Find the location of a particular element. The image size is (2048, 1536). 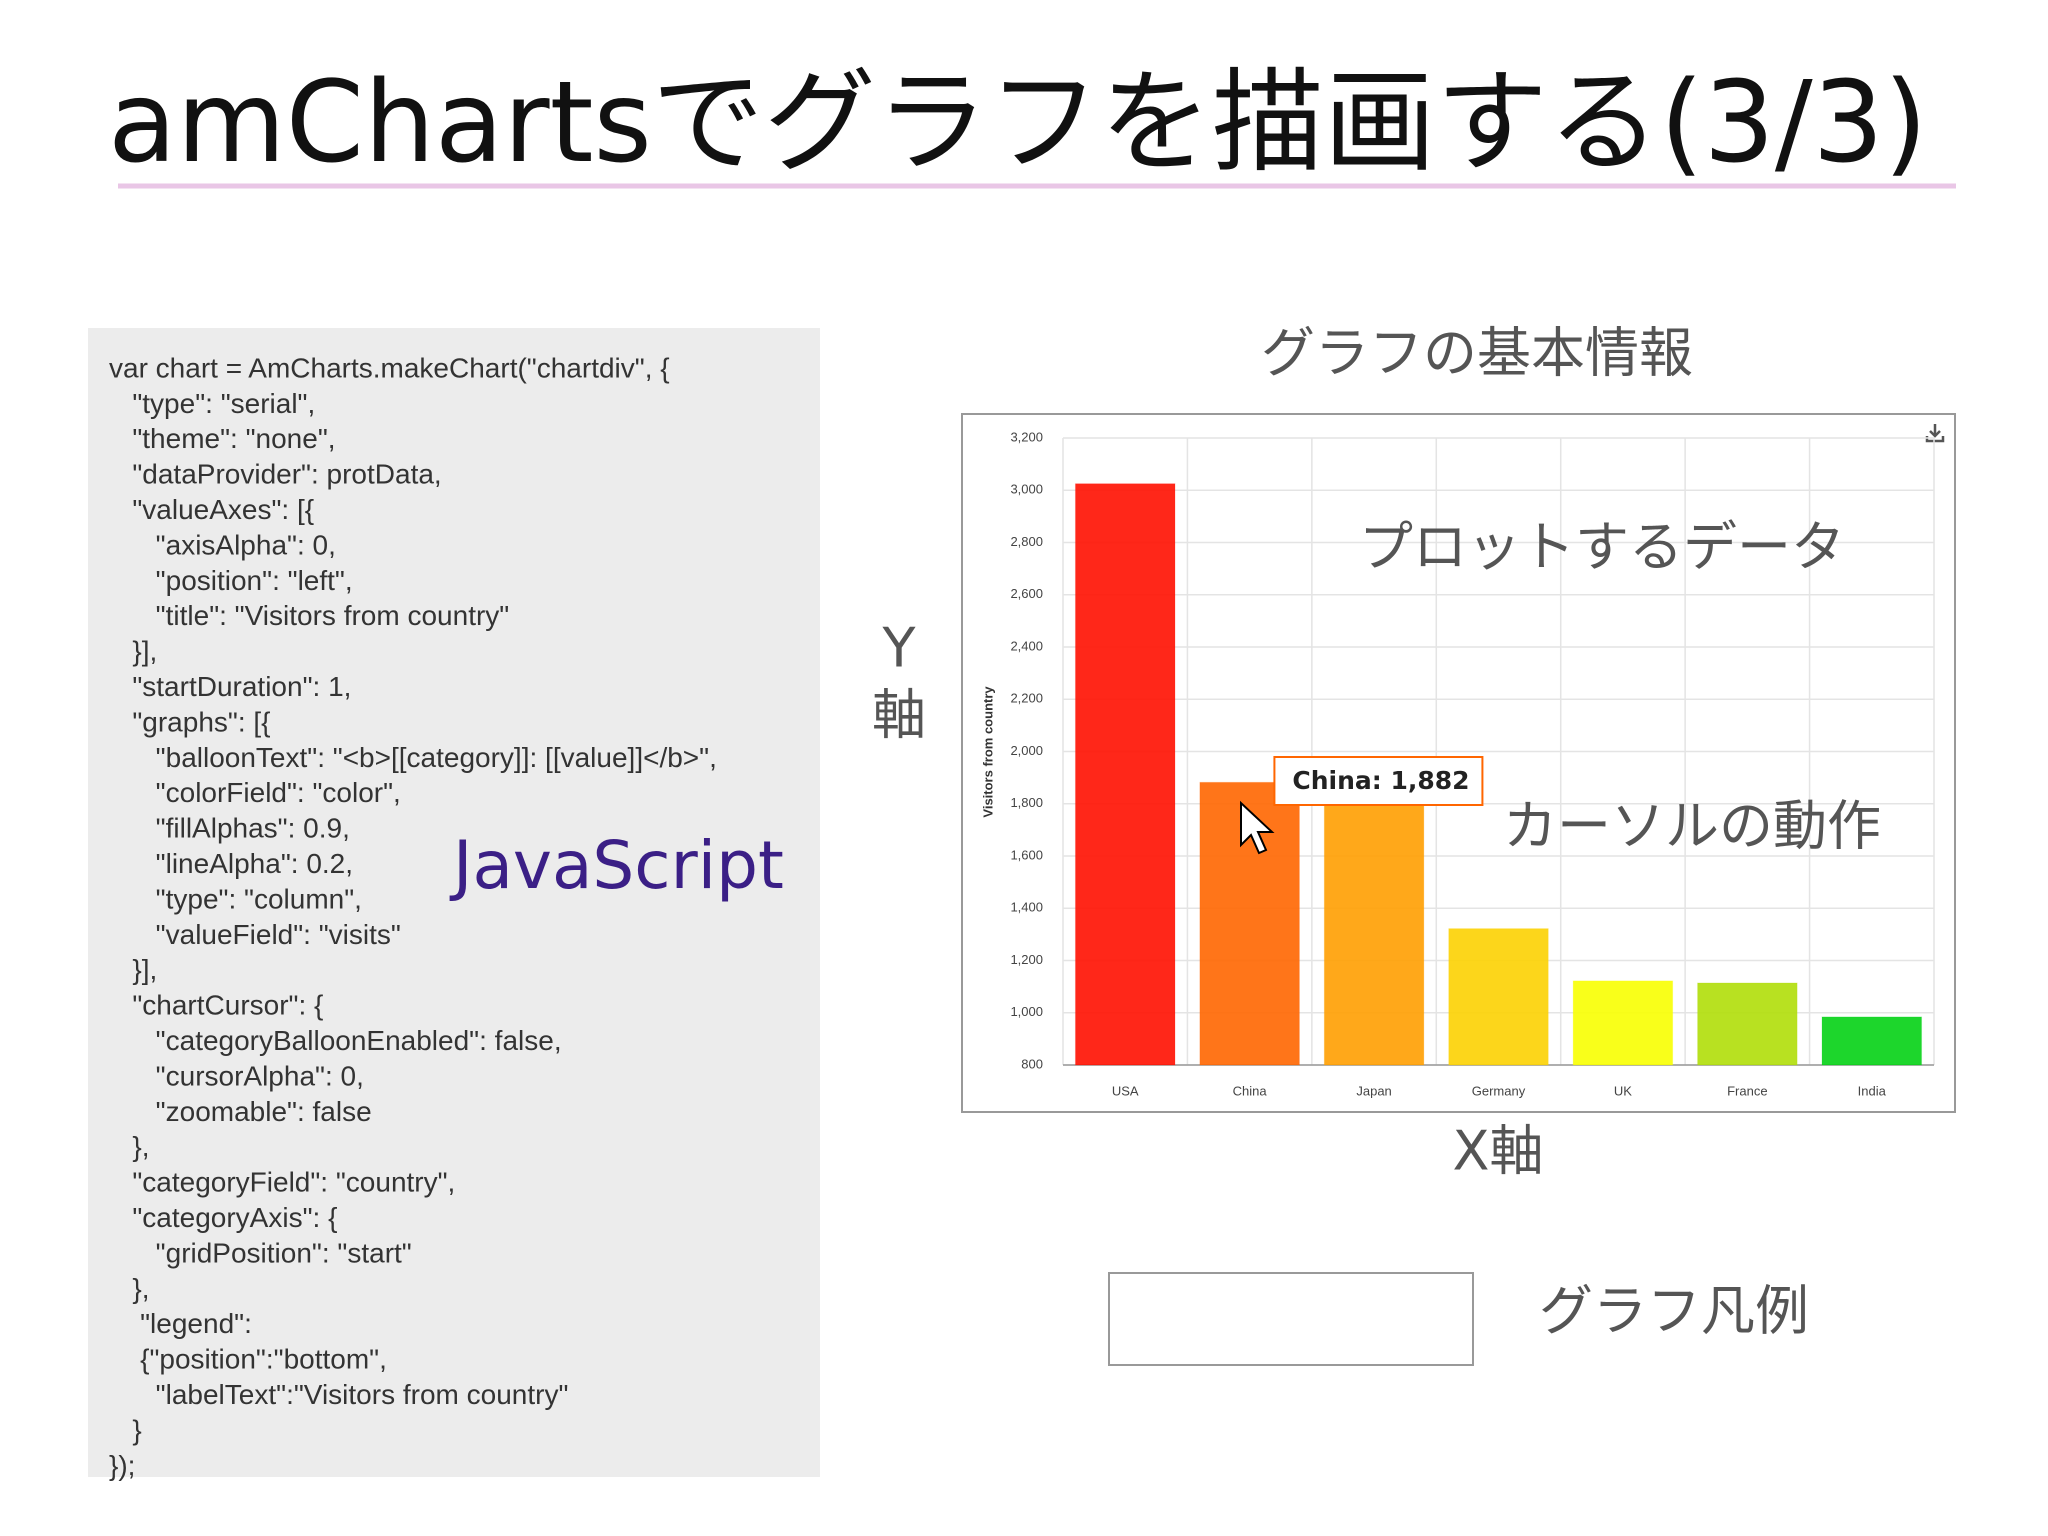

code-line: "axisAlpha": 0, is located at coordinates (222, 544).